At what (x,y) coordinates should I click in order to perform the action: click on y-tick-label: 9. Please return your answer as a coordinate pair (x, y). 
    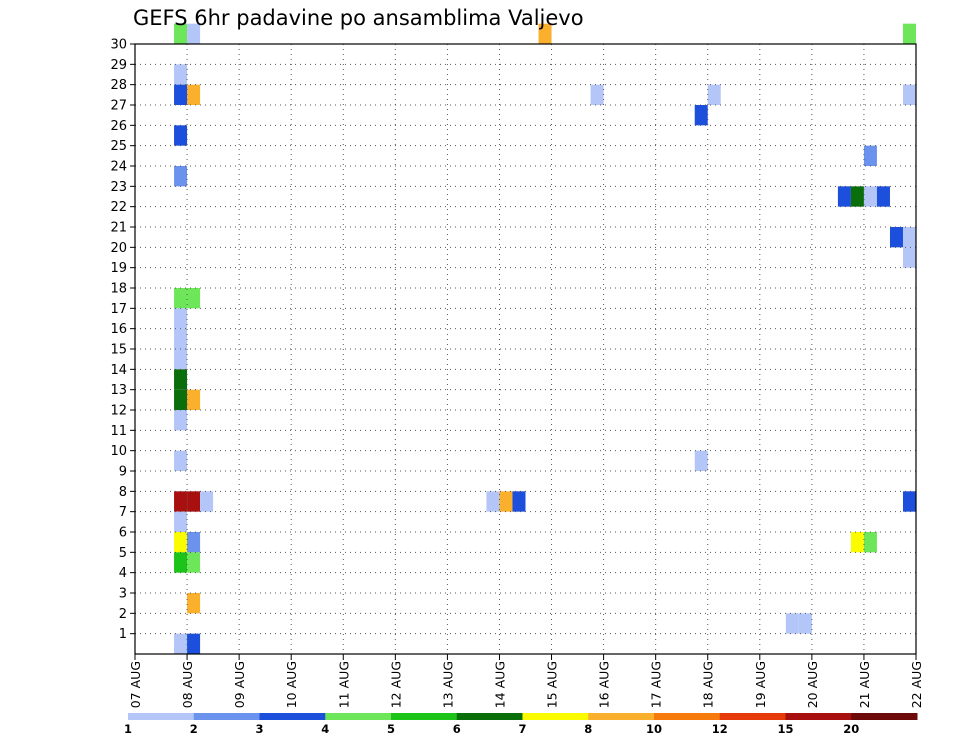
    Looking at the image, I should click on (123, 472).